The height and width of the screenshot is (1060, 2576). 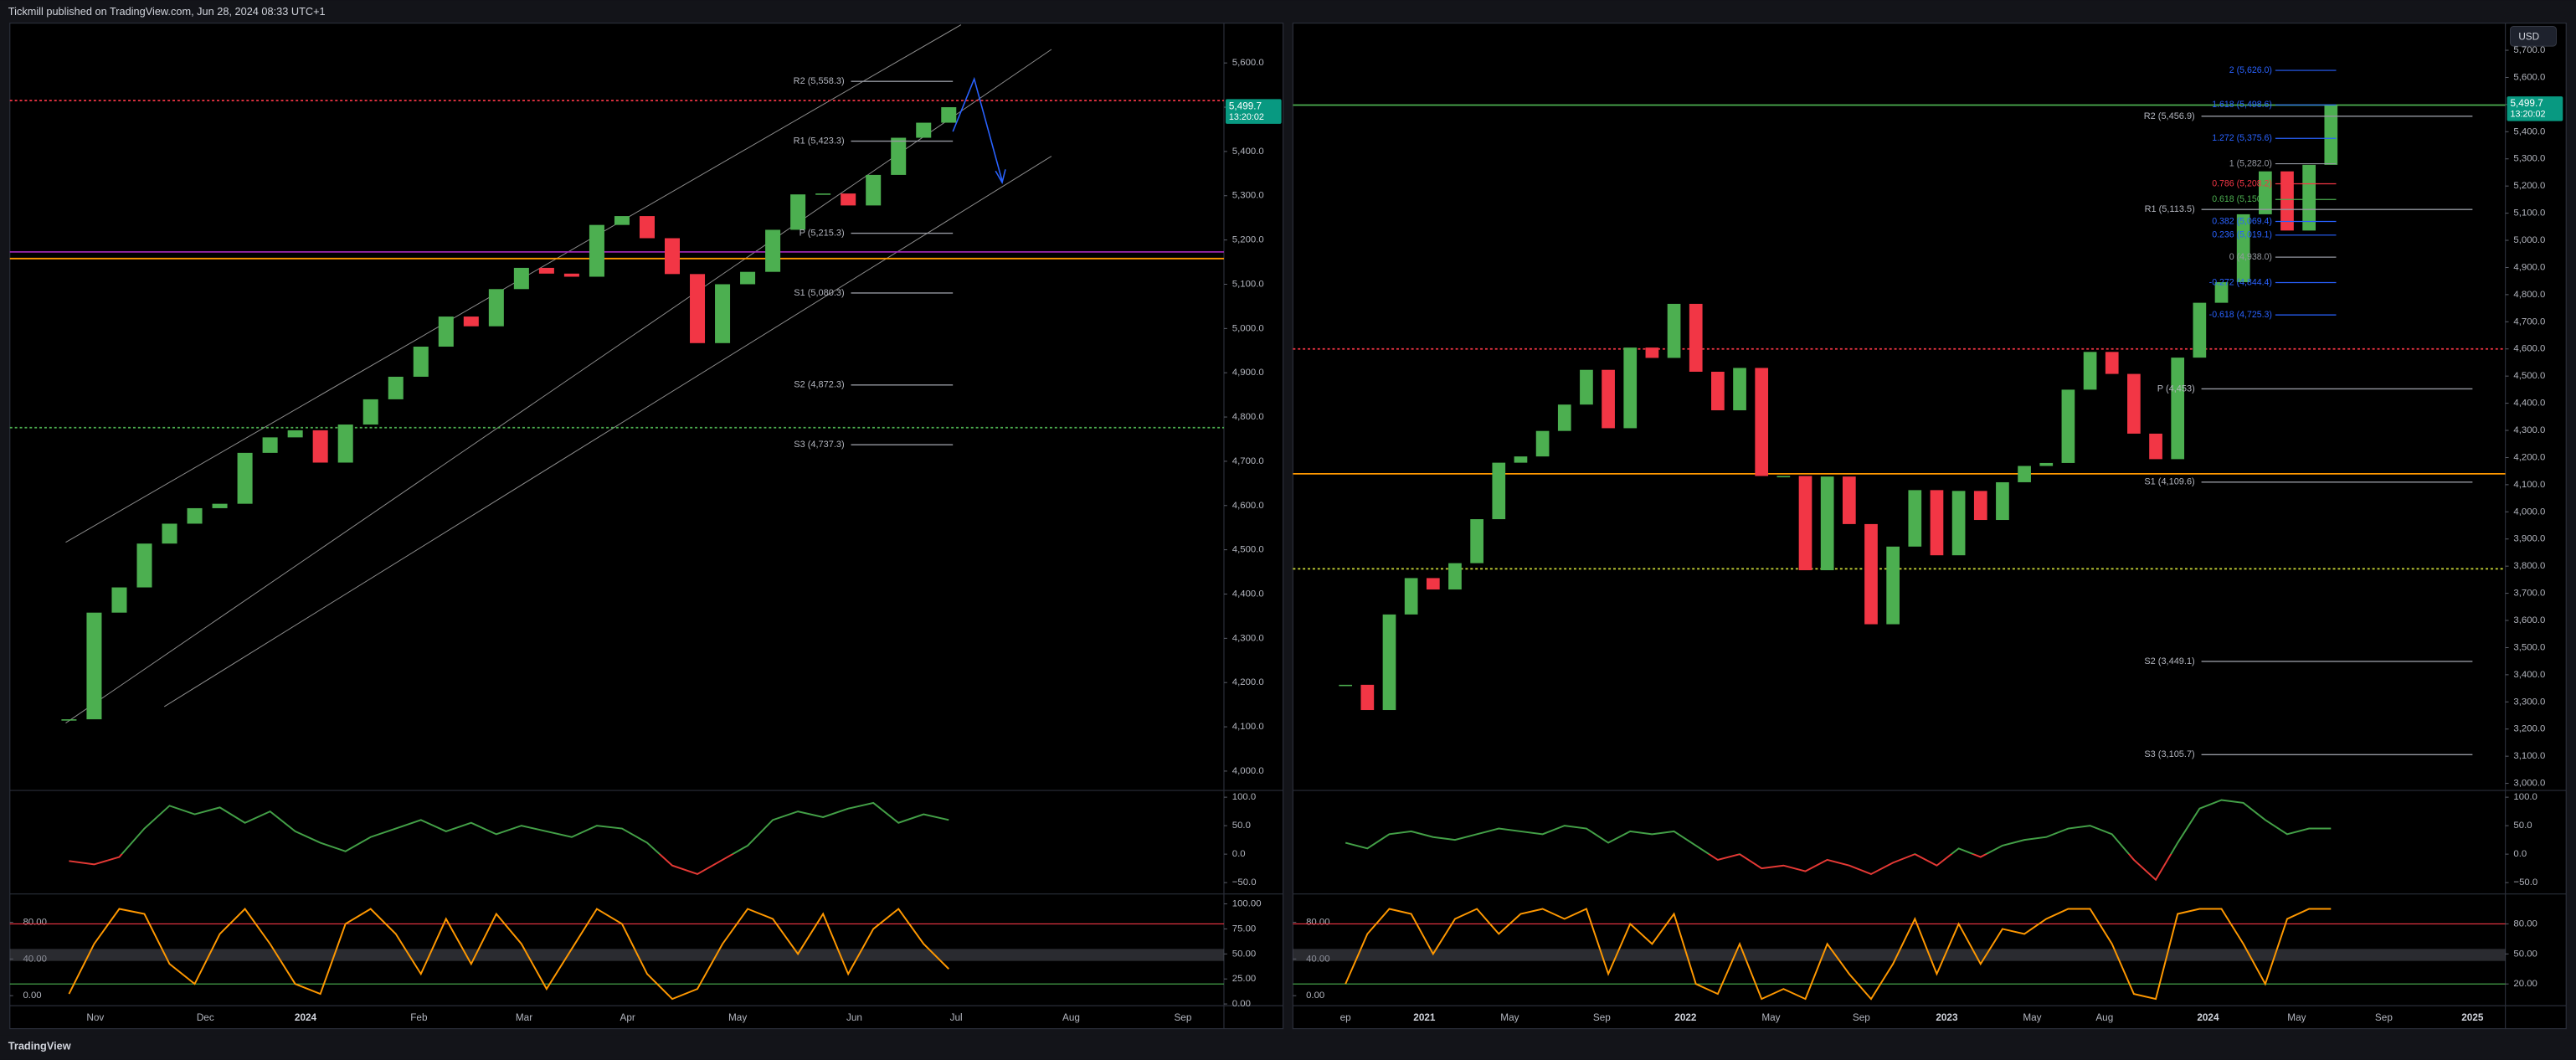 I want to click on indicator-line, so click(x=1838, y=840).